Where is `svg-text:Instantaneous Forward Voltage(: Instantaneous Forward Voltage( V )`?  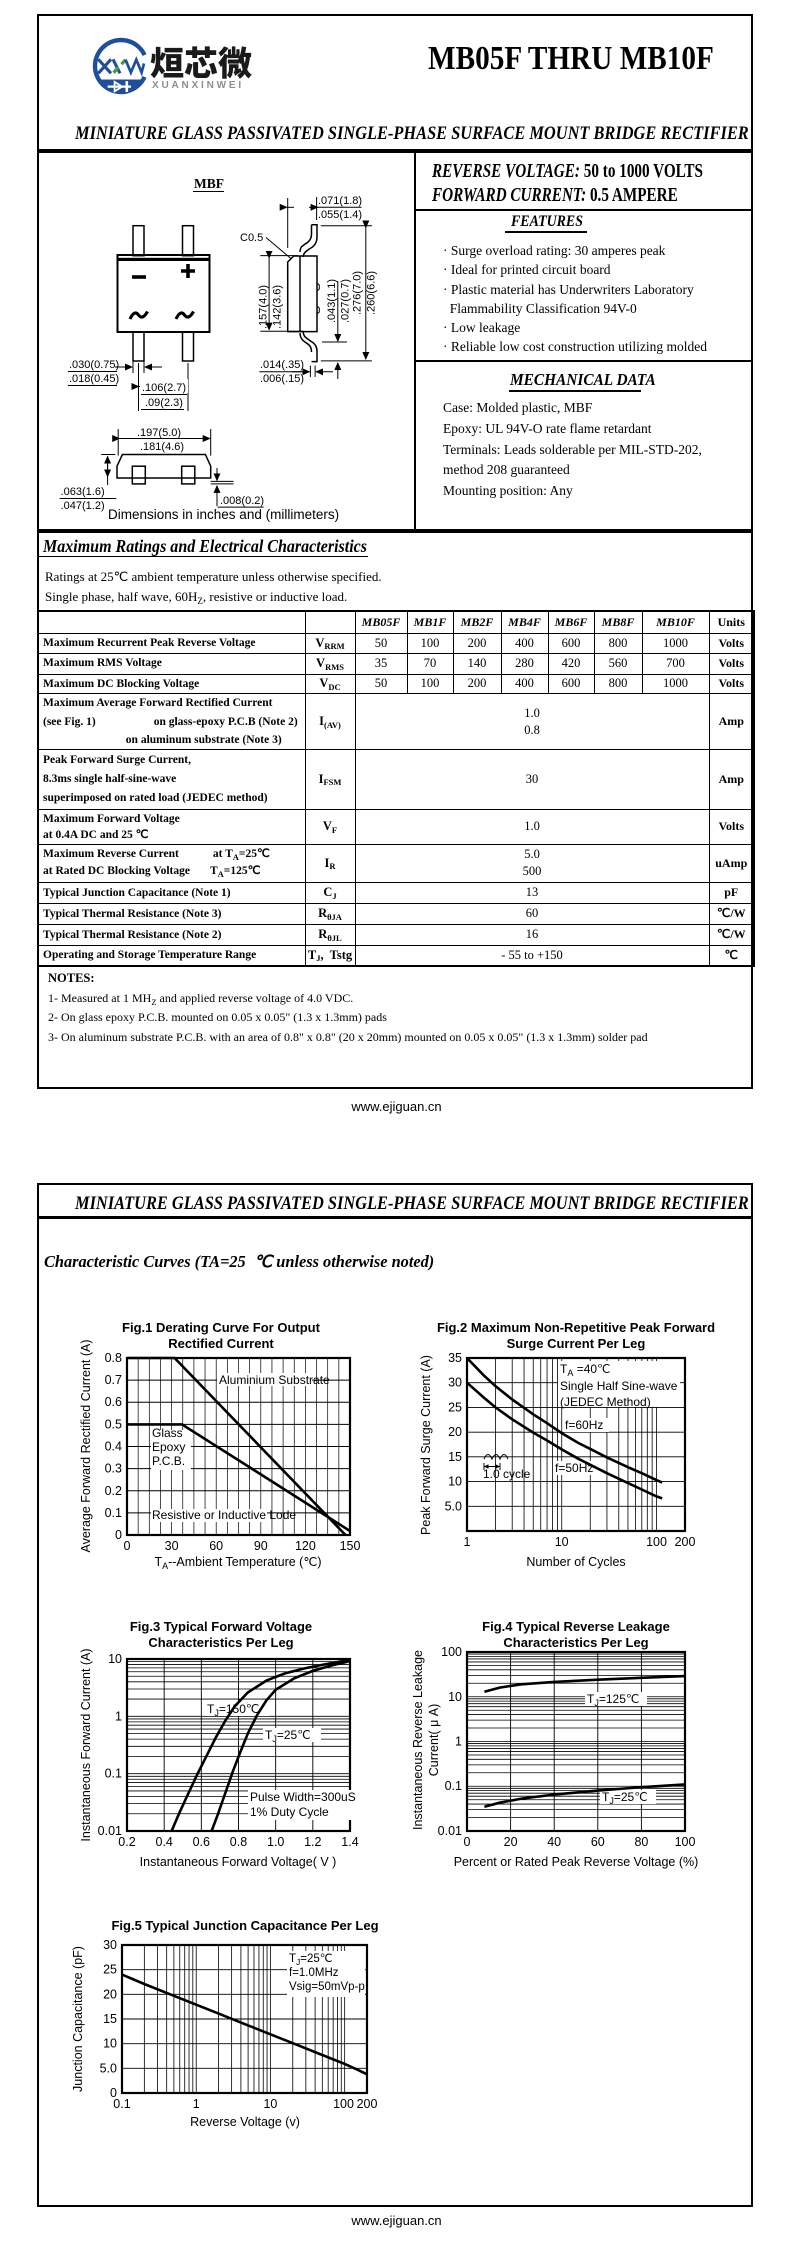 svg-text:Instantaneous Forward Voltage(: Instantaneous Forward Voltage( V ) is located at coordinates (238, 1862).